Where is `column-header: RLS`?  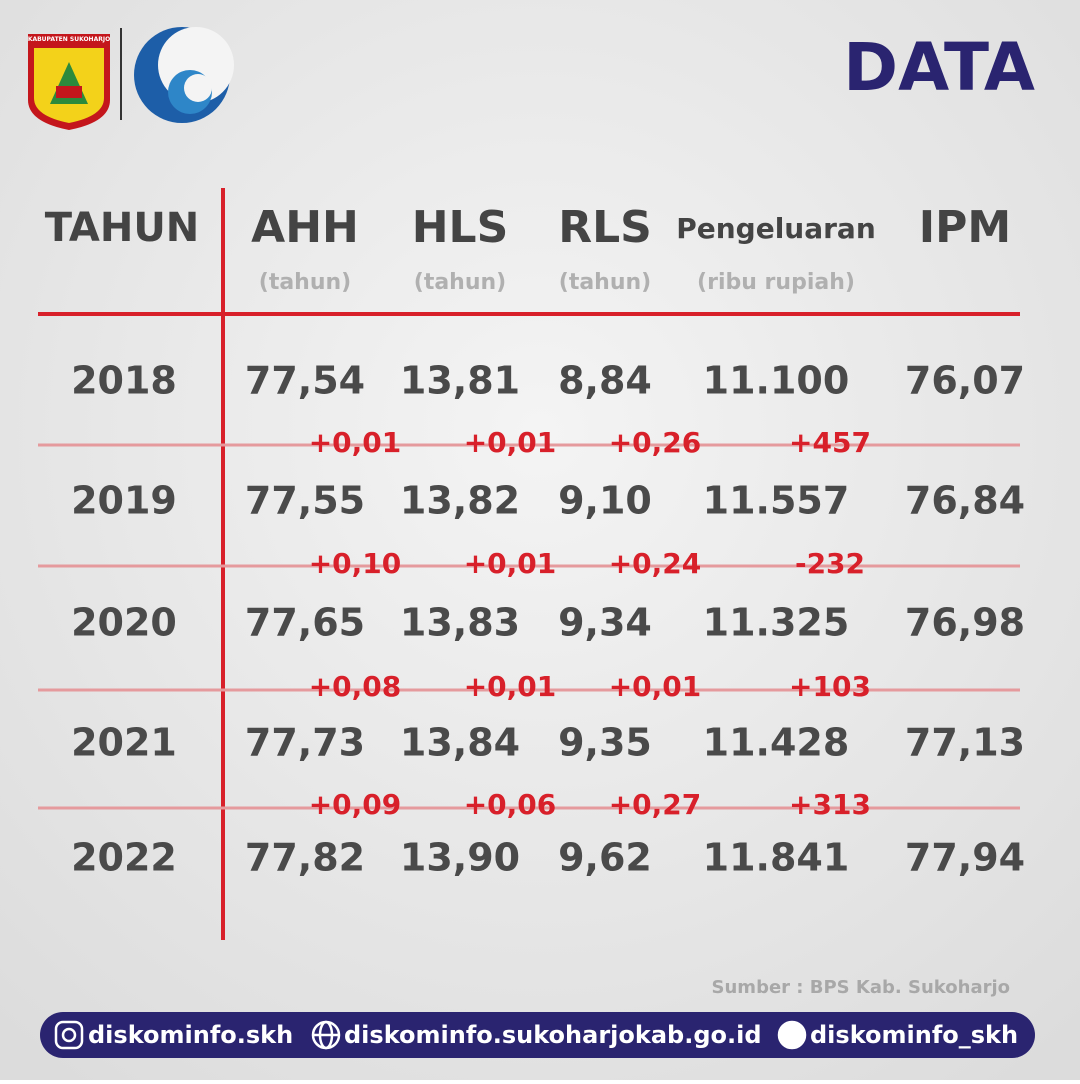 column-header: RLS is located at coordinates (605, 227).